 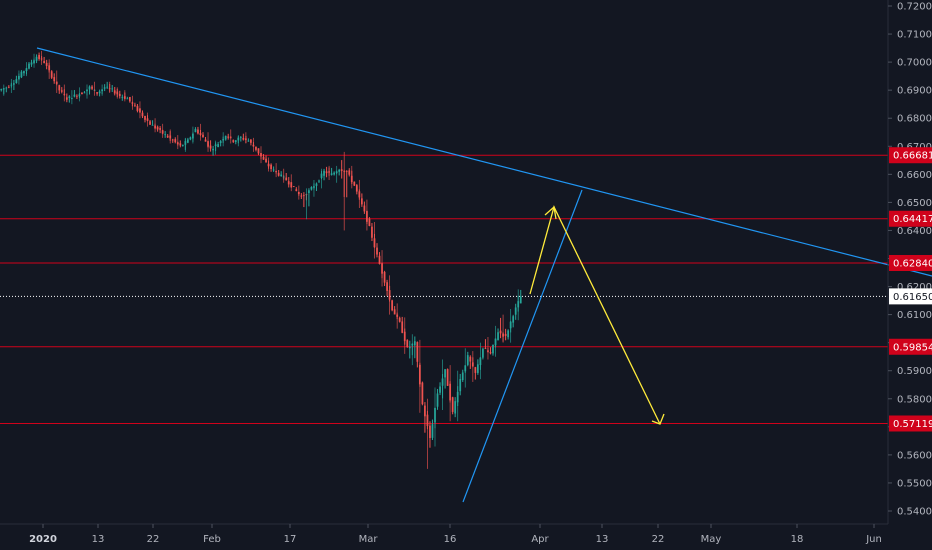 I want to click on projection-arrowhead-down, so click(x=658, y=419).